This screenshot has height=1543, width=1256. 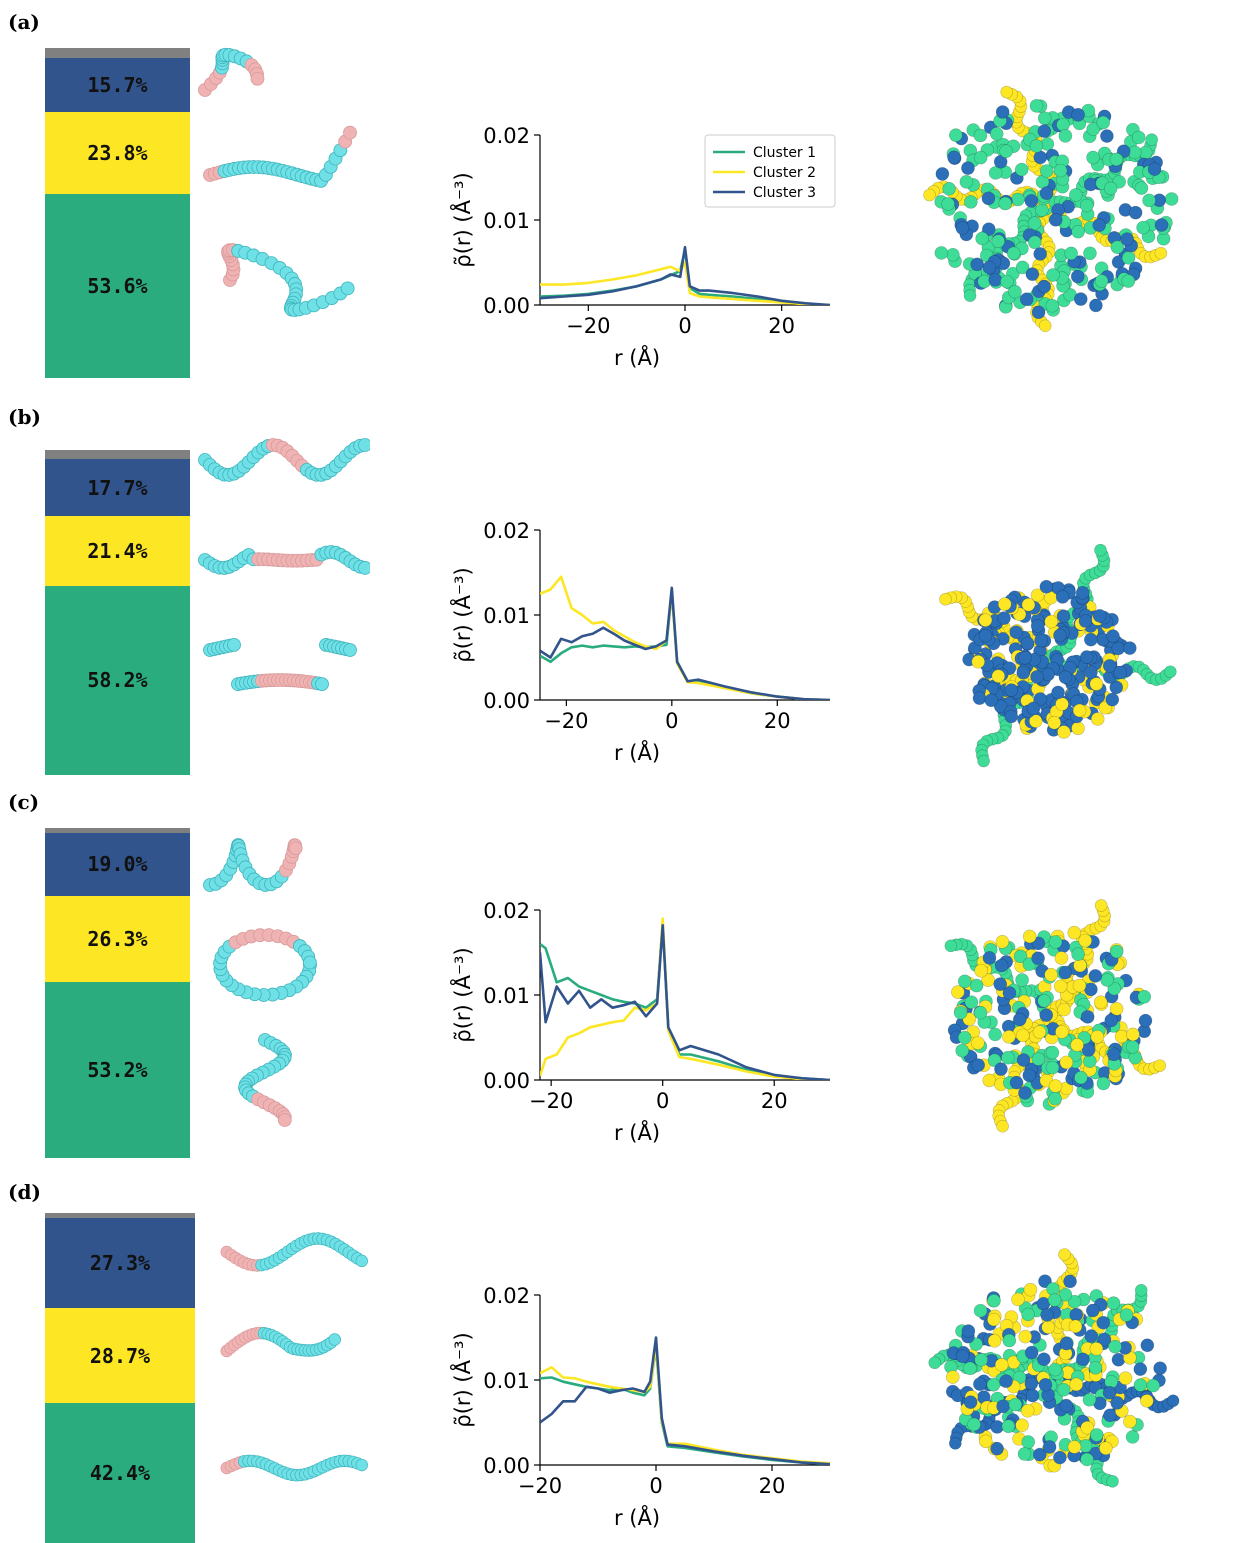 What do you see at coordinates (294, 1252) in the screenshot?
I see `bead-chain` at bounding box center [294, 1252].